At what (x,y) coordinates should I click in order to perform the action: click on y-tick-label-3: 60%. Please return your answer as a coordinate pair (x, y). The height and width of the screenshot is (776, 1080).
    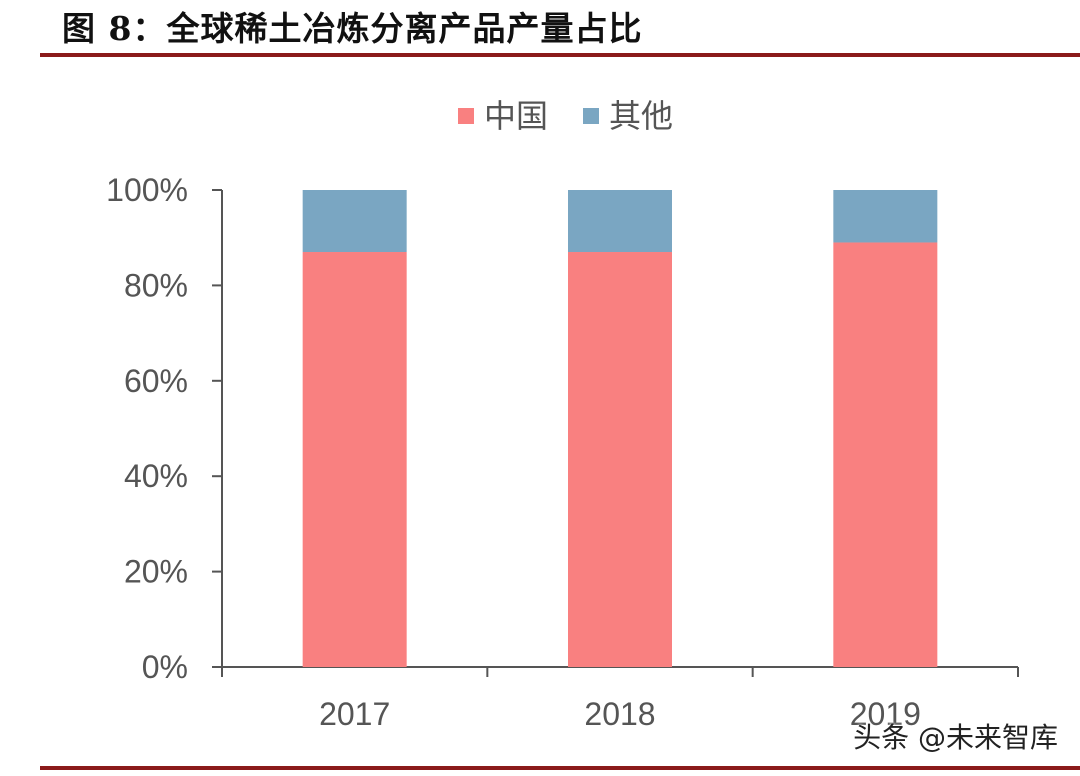
    Looking at the image, I should click on (156, 381).